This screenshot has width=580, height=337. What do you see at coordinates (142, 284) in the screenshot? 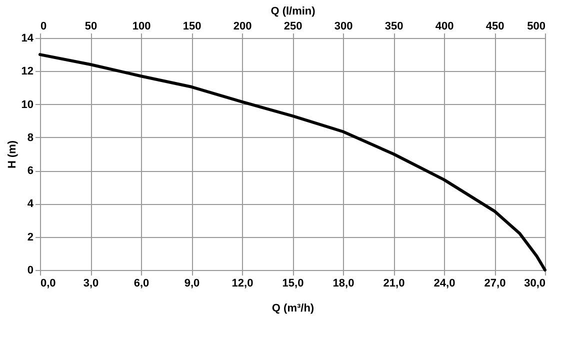
I see `x-tick-label: 6,0` at bounding box center [142, 284].